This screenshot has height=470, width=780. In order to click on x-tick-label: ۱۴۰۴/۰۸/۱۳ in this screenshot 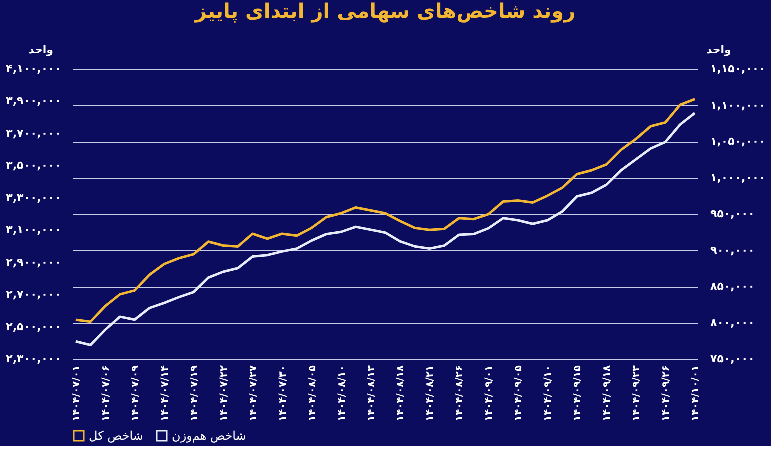, I will do `click(372, 394)`.